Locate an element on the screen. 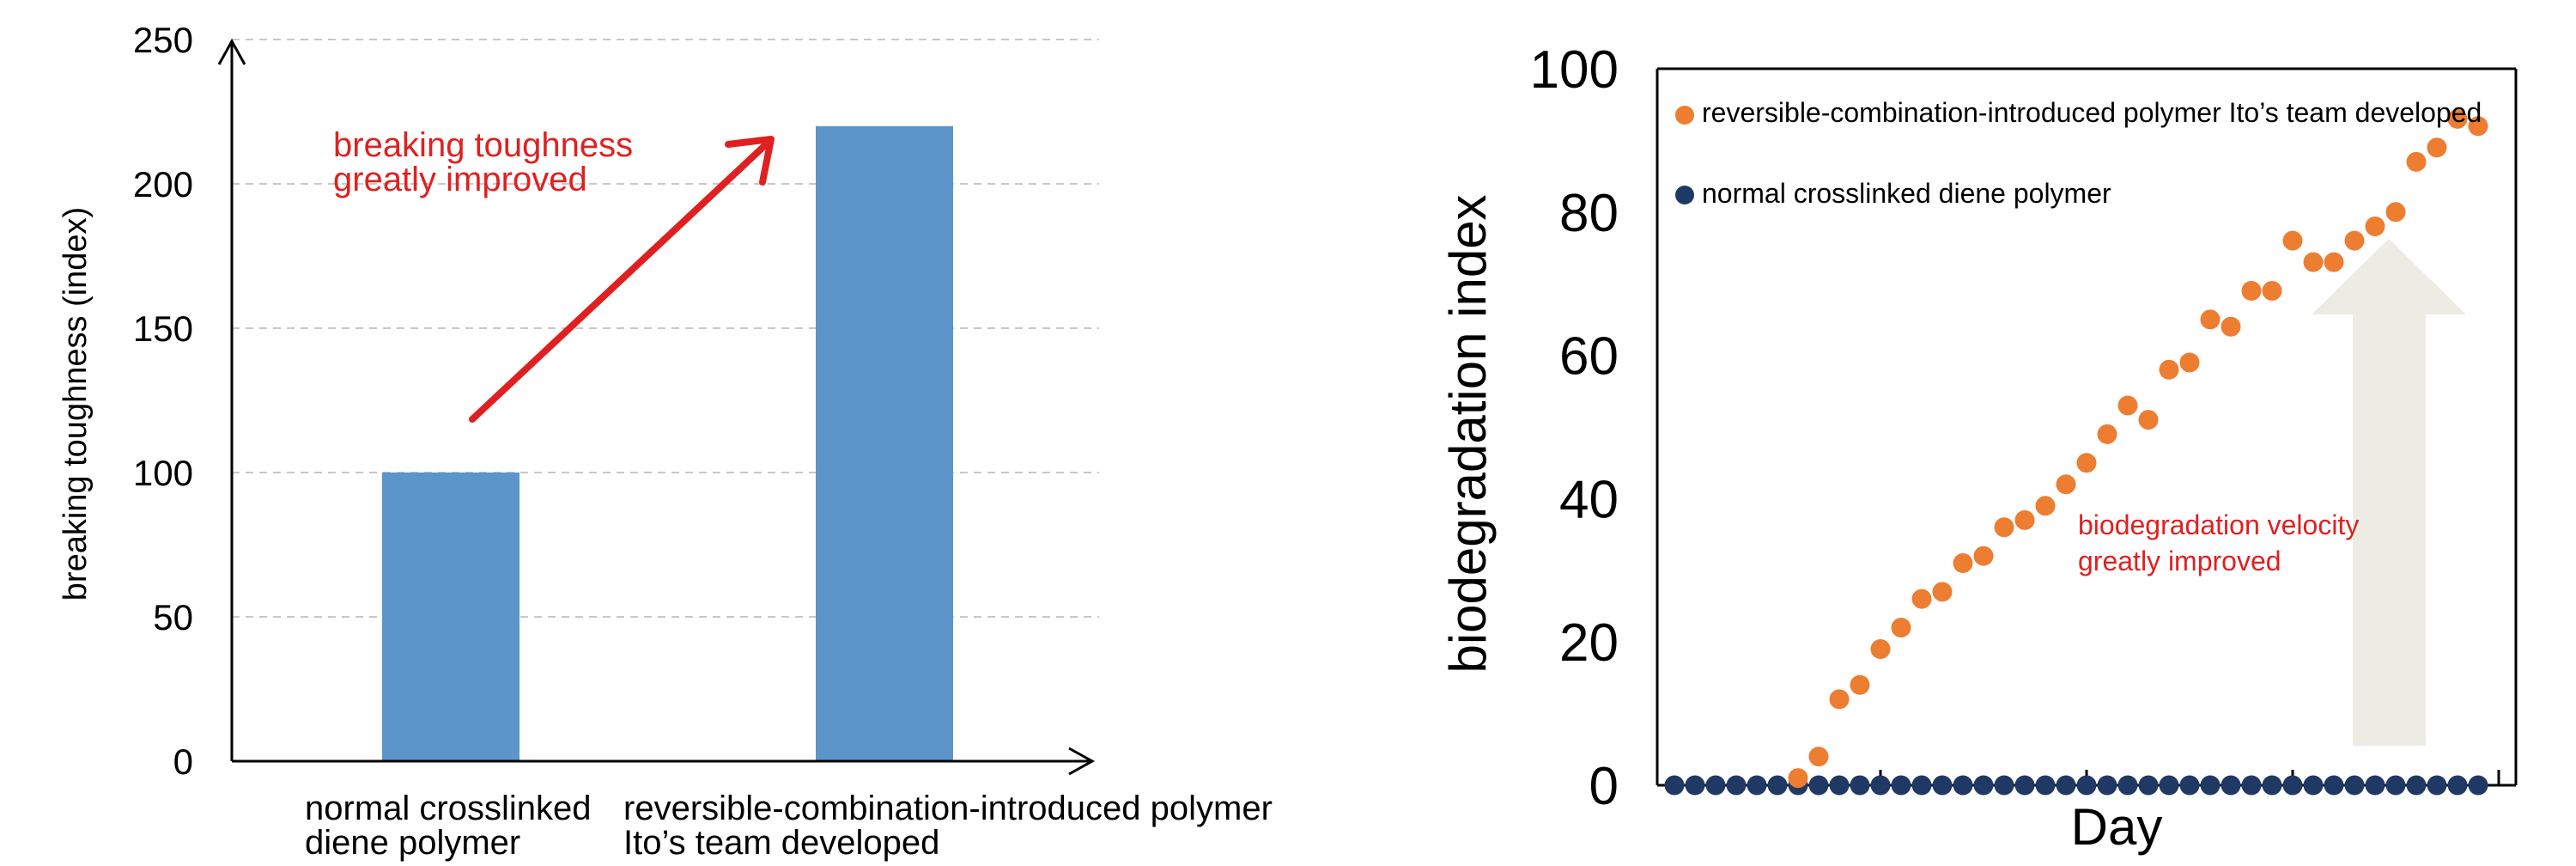 The image size is (2576, 866). toughness-arrow-shaft is located at coordinates (618, 283).